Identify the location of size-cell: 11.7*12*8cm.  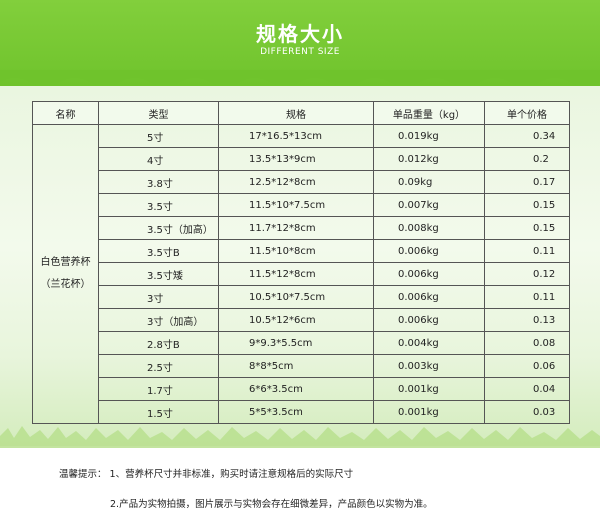
(296, 228).